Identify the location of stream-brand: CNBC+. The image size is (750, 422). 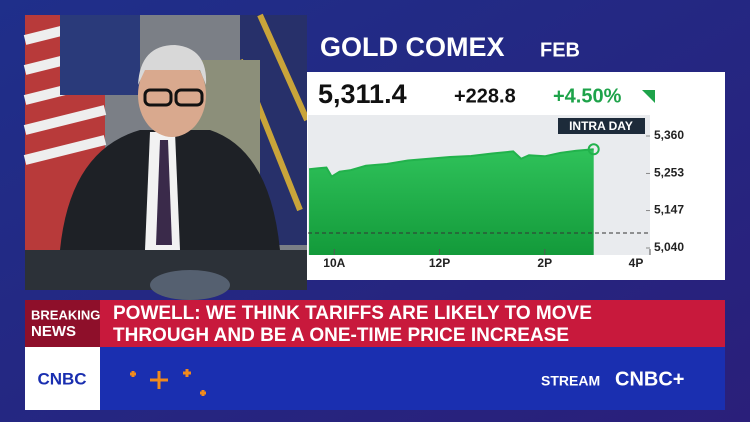
(649, 379).